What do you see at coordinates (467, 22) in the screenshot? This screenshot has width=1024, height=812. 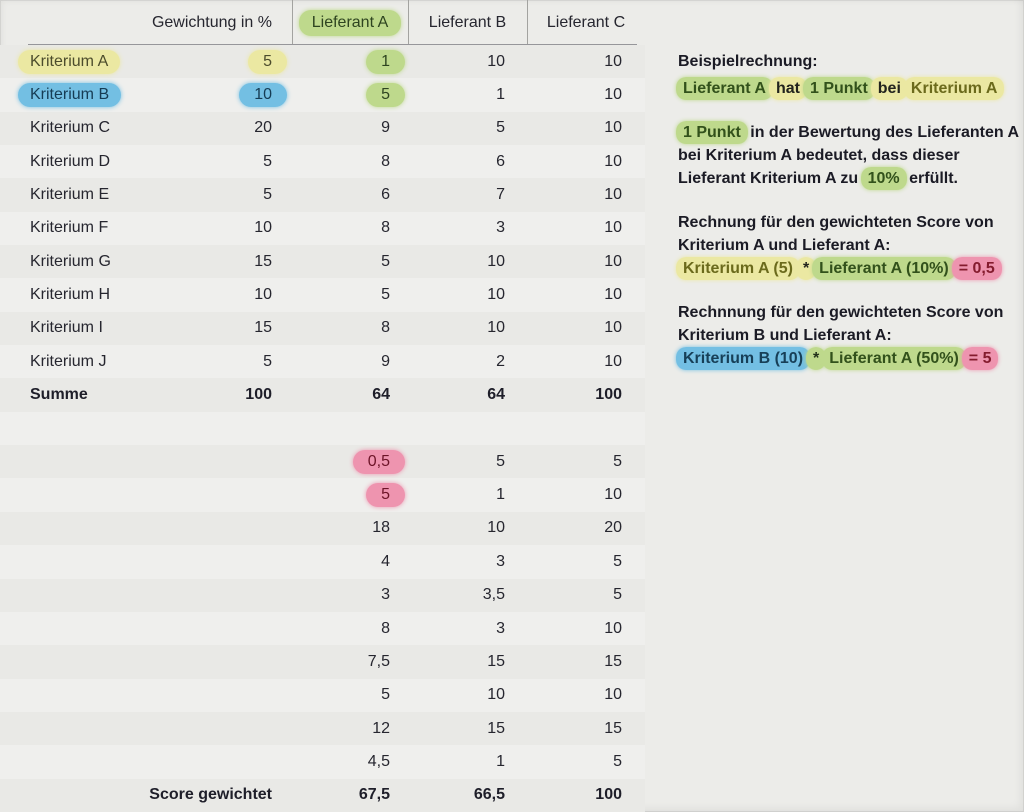 I see `column-header-lieferant-b: Lieferant B` at bounding box center [467, 22].